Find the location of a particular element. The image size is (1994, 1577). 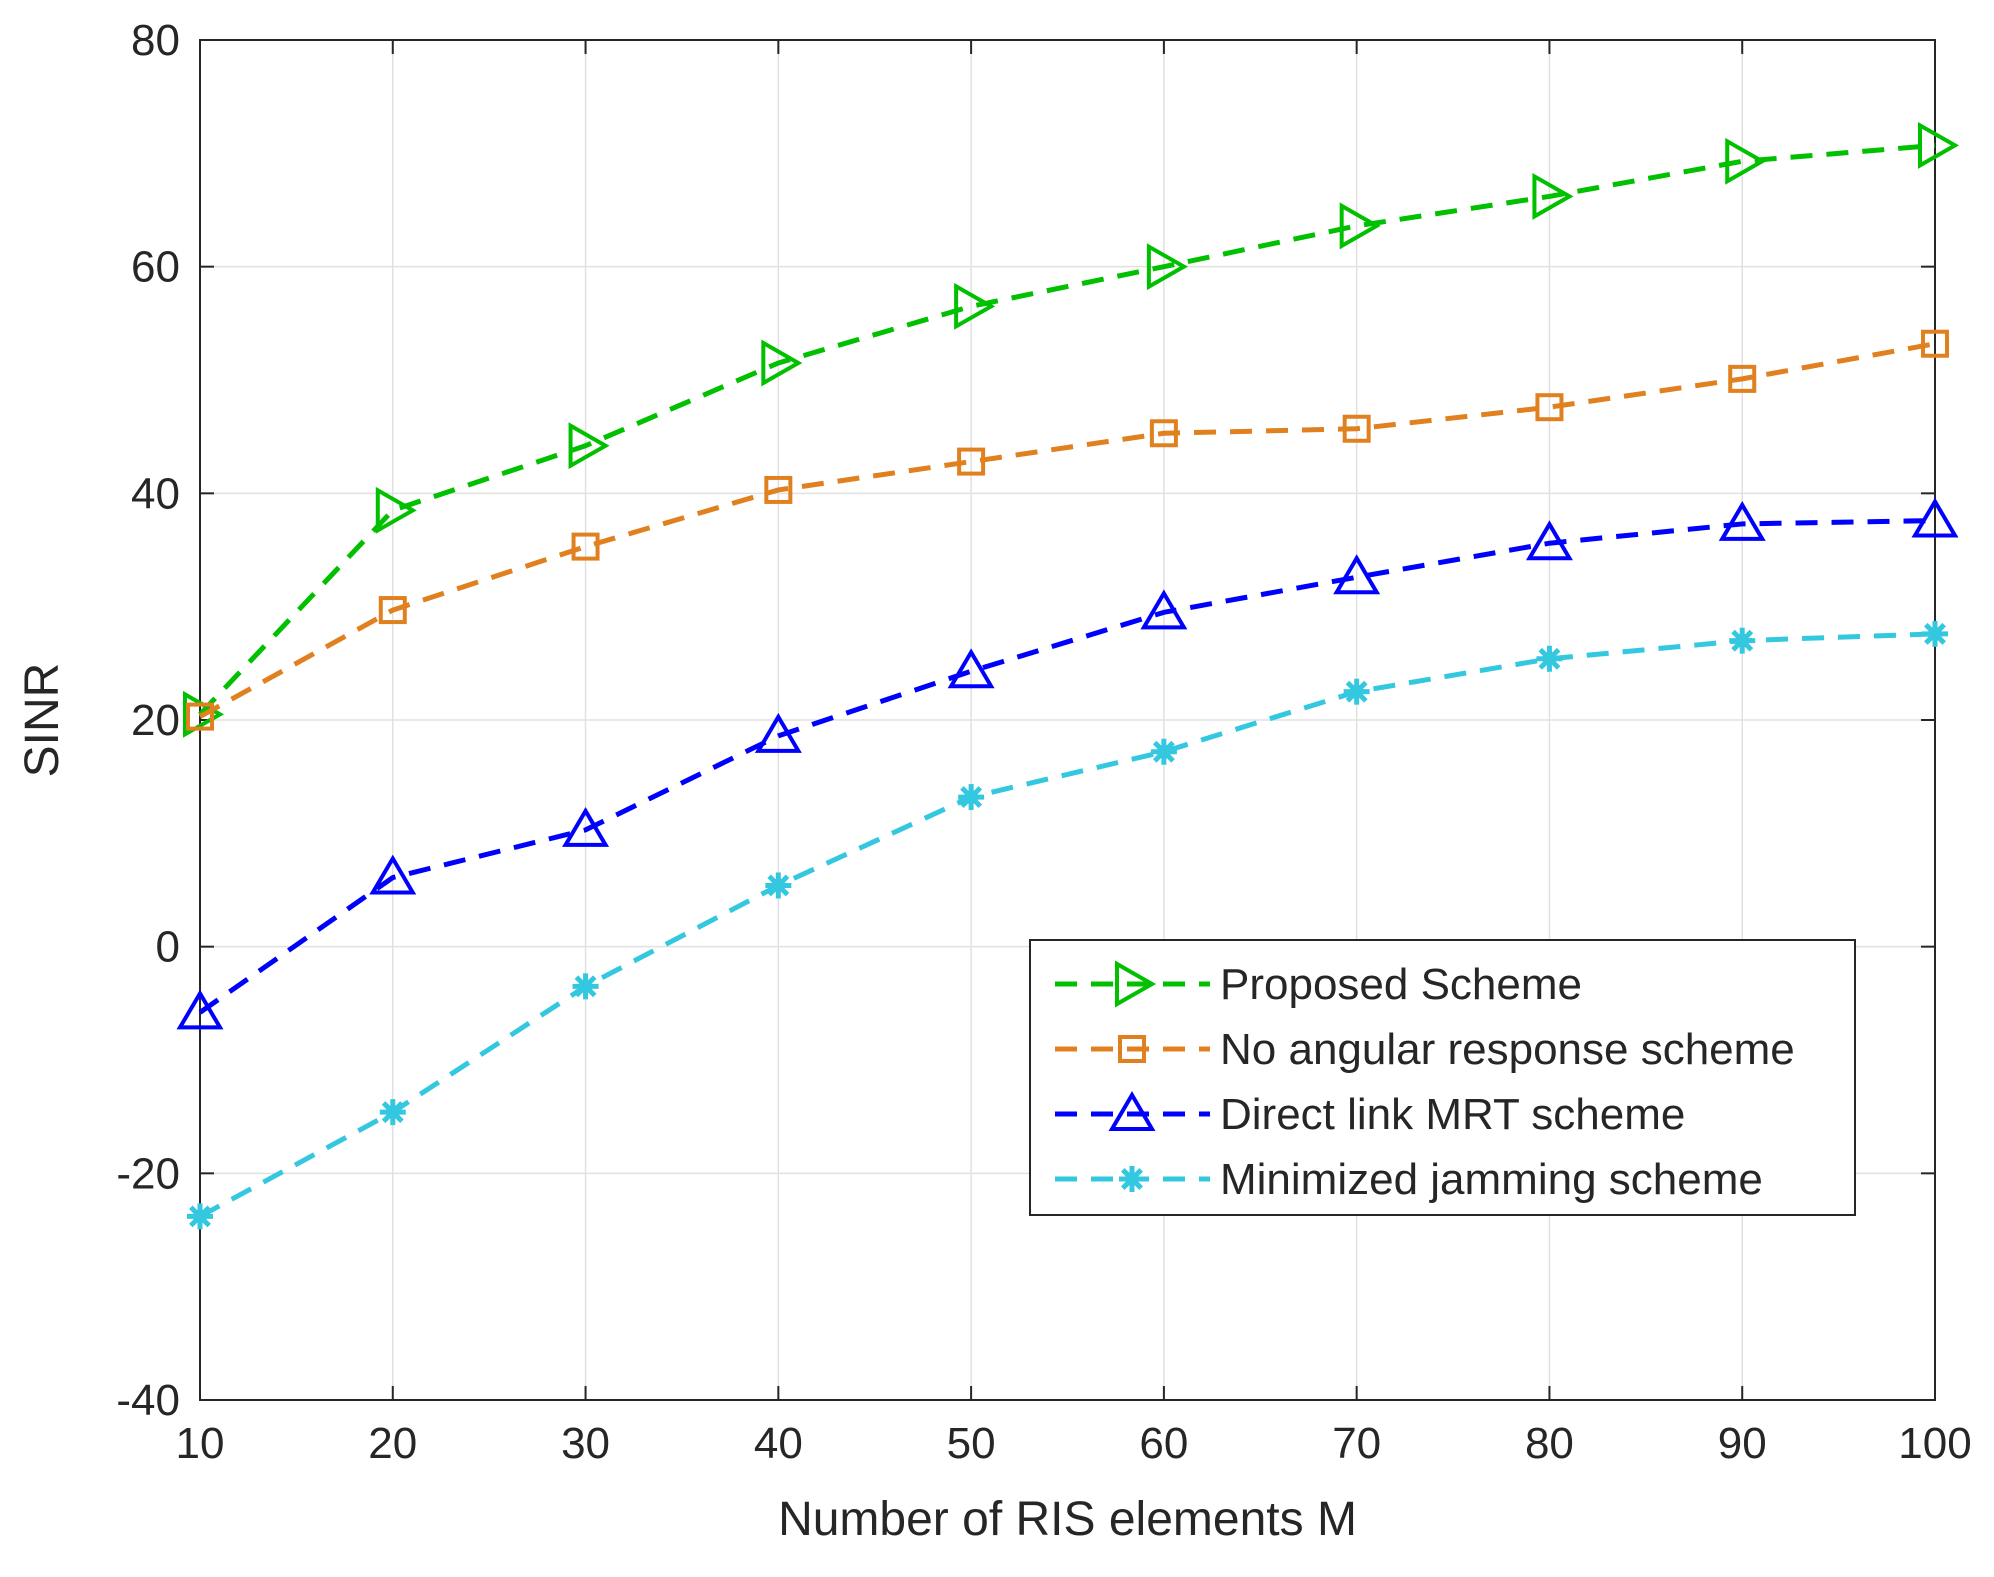

y-tick-label: -20 is located at coordinates (148, 1173).